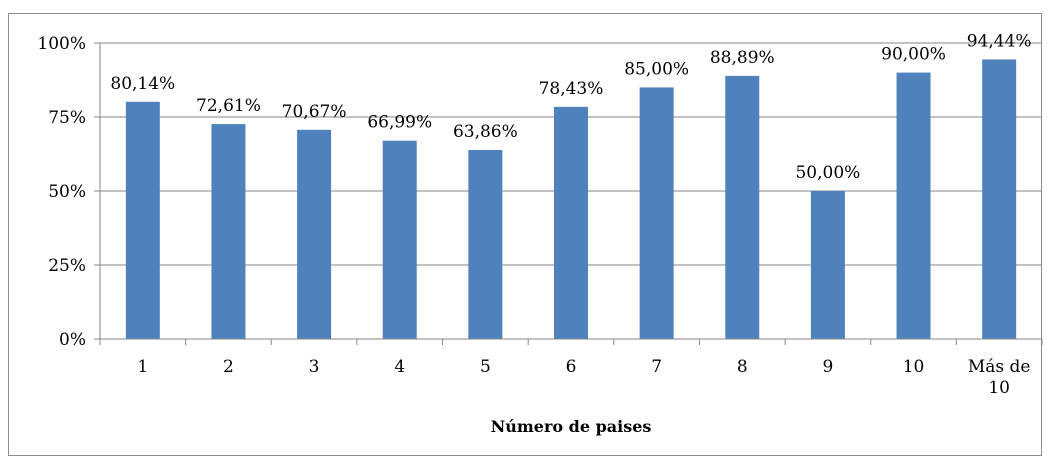 Image resolution: width=1050 pixels, height=464 pixels. What do you see at coordinates (399, 367) in the screenshot?
I see `x-tick-label: 4` at bounding box center [399, 367].